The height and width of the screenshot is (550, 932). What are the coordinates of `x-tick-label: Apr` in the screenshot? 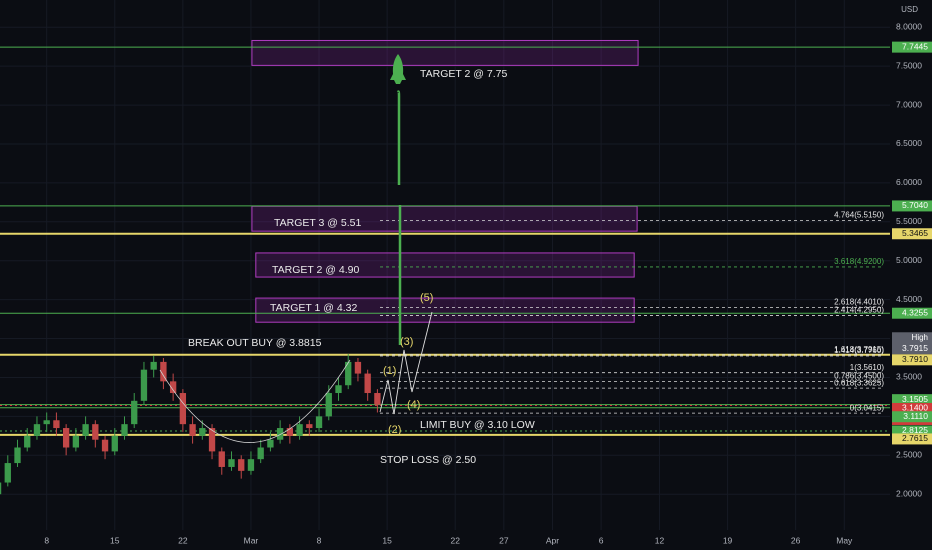 It's located at (552, 540).